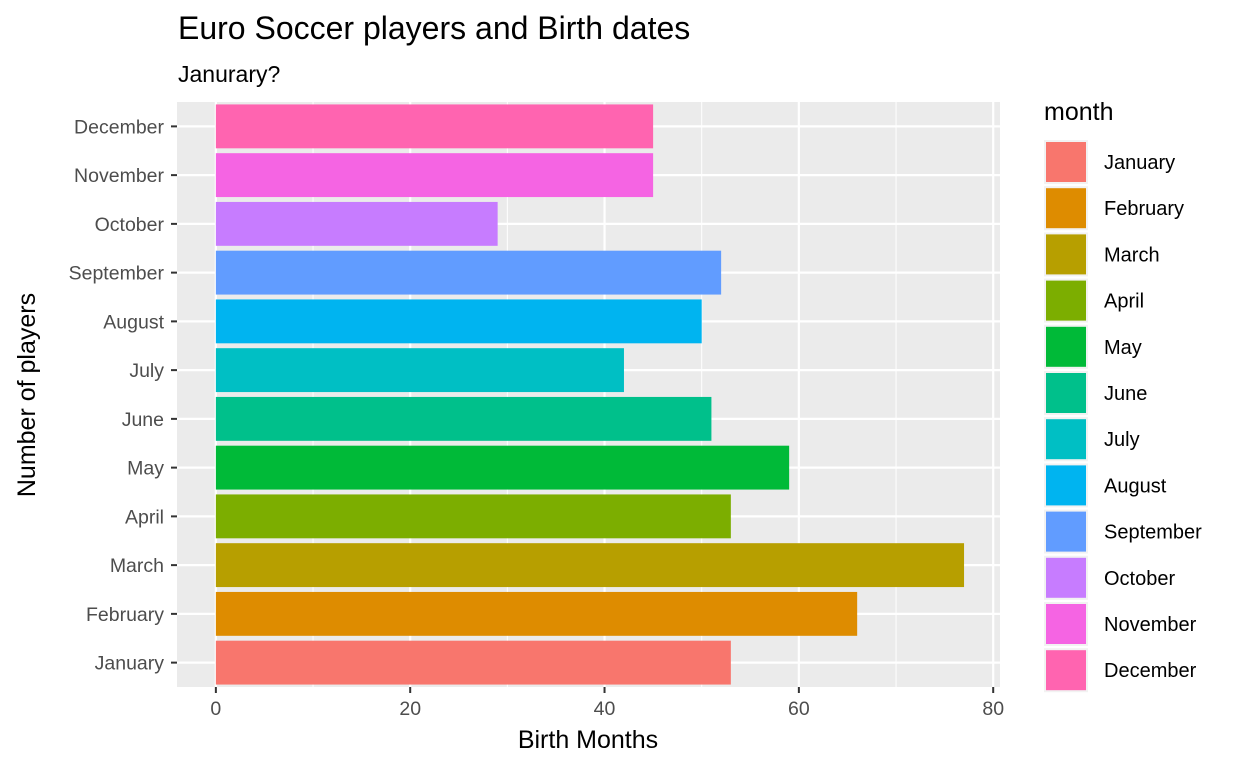 The image size is (1248, 768). What do you see at coordinates (1066, 393) in the screenshot?
I see `legend-key-june` at bounding box center [1066, 393].